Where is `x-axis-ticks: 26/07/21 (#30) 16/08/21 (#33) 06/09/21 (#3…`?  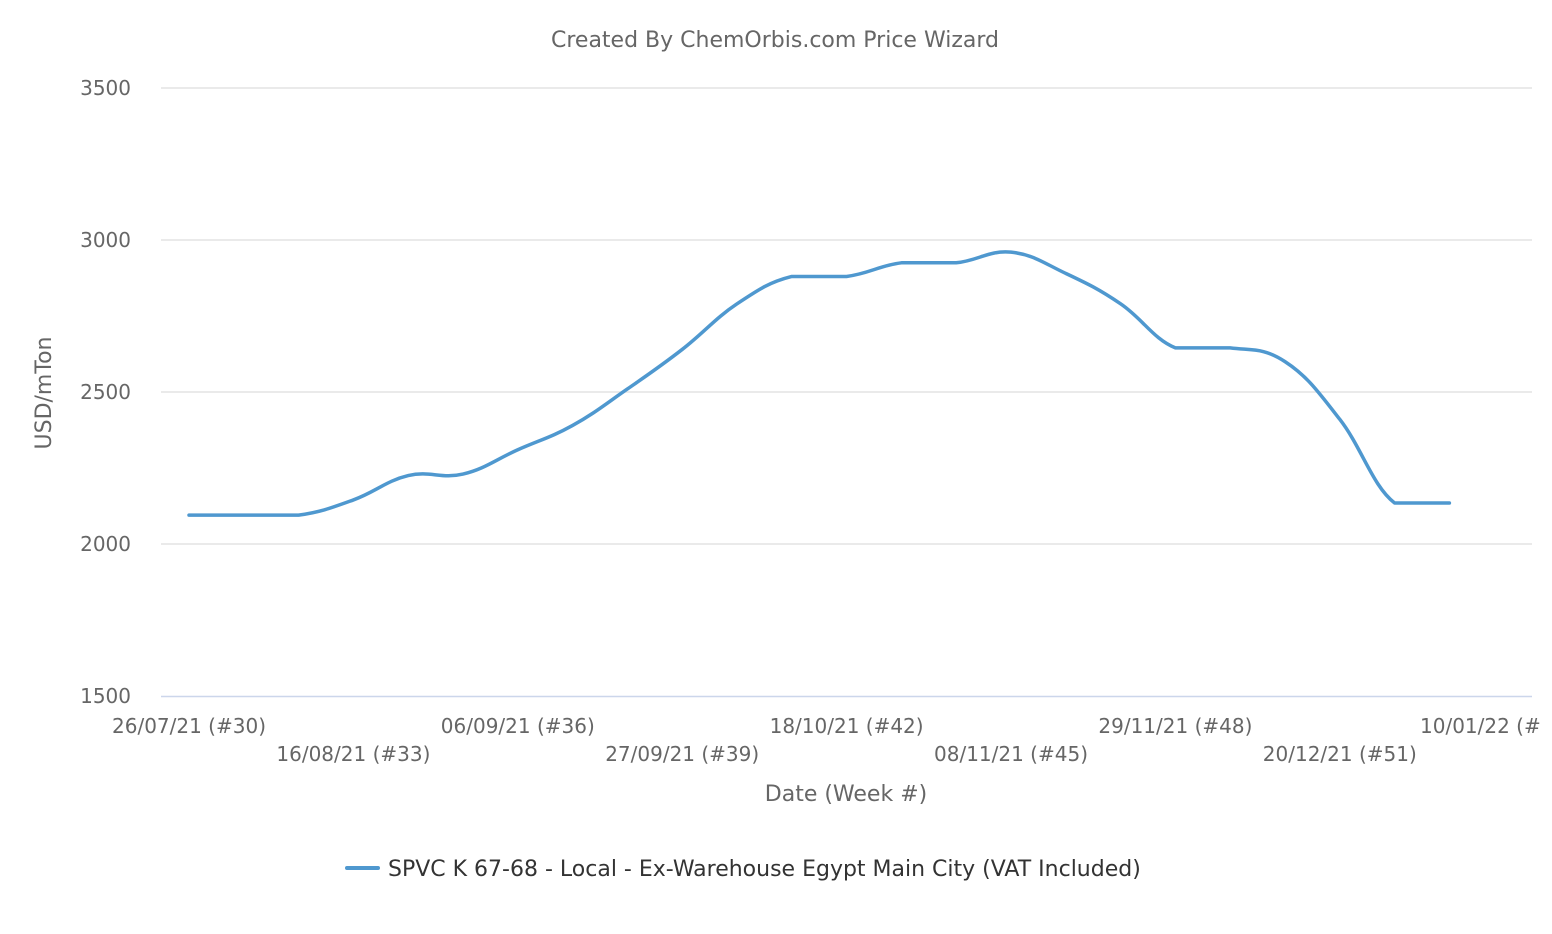
x-axis-ticks: 26/07/21 (#30) 16/08/21 (#33) 06/09/21 (#3… is located at coordinates (826, 740).